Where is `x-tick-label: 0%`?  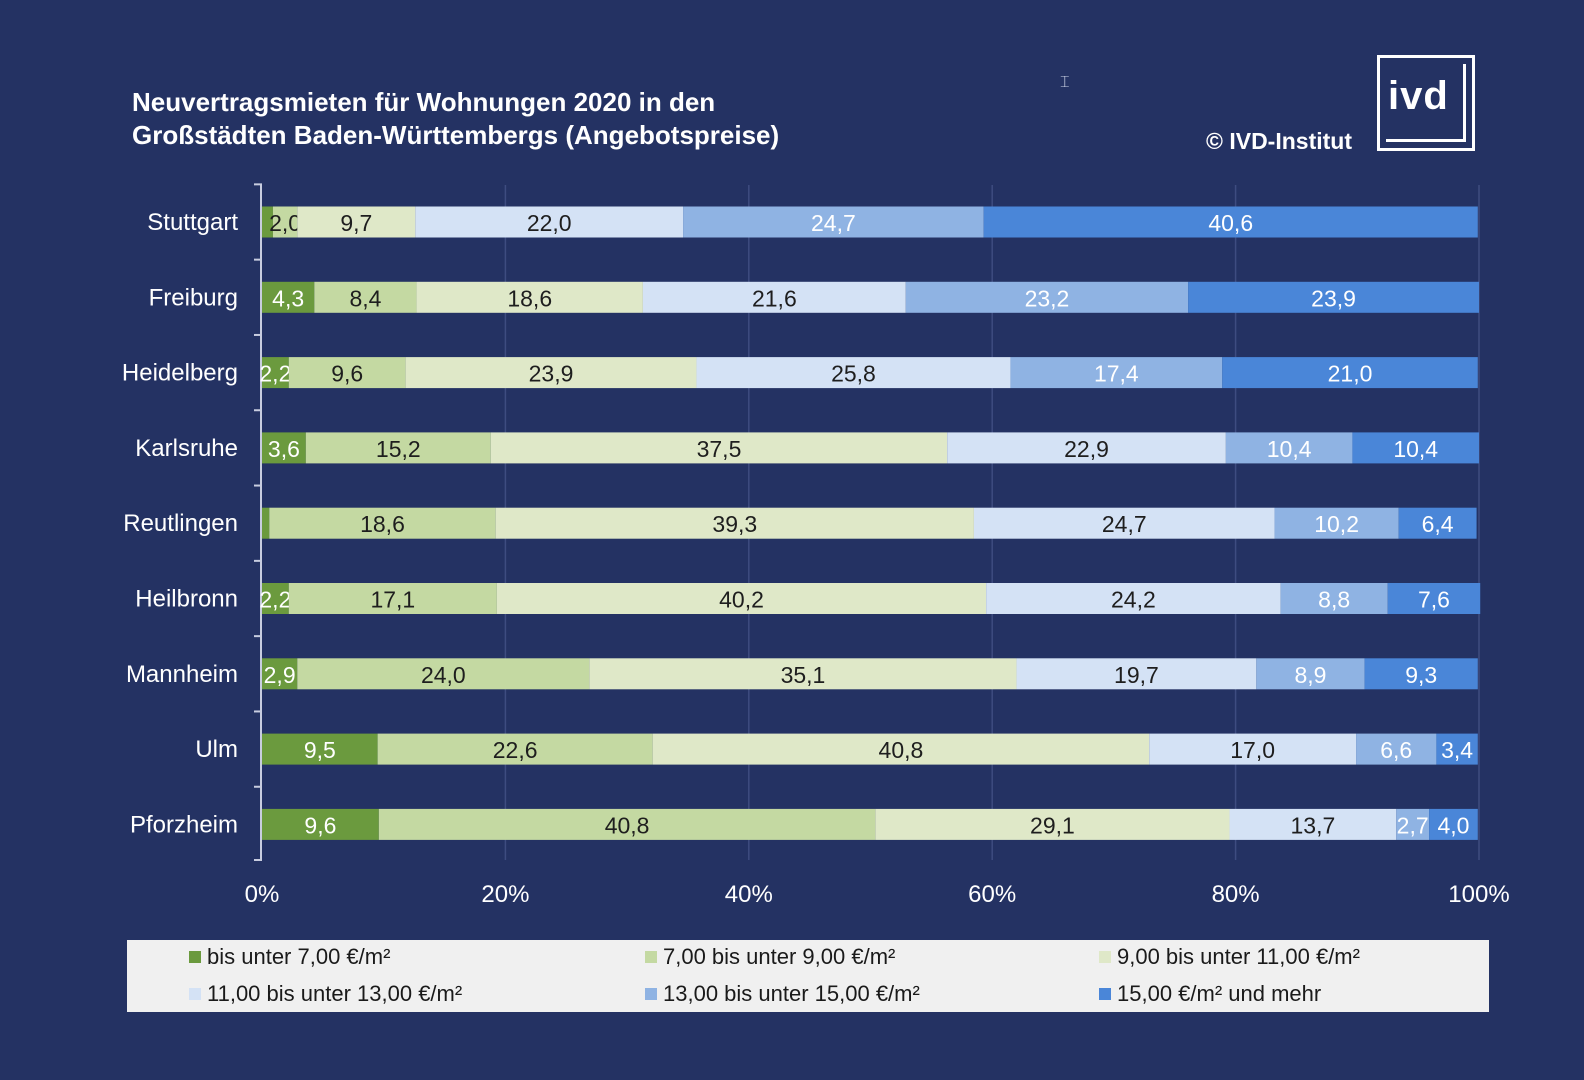 x-tick-label: 0% is located at coordinates (262, 894).